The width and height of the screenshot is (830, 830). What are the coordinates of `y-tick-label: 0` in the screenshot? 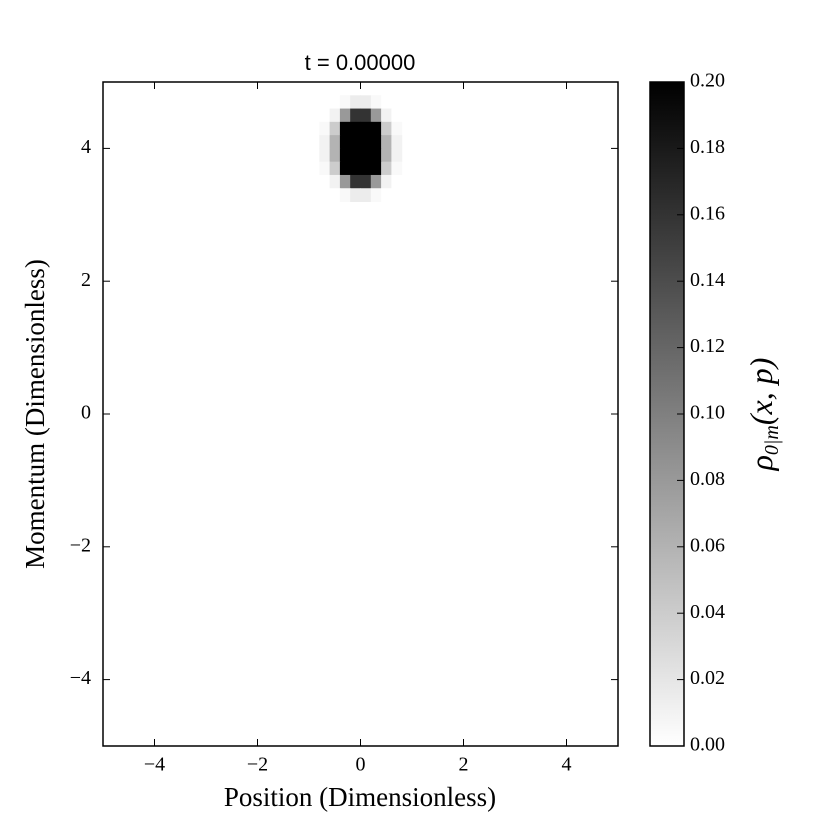 It's located at (86, 413).